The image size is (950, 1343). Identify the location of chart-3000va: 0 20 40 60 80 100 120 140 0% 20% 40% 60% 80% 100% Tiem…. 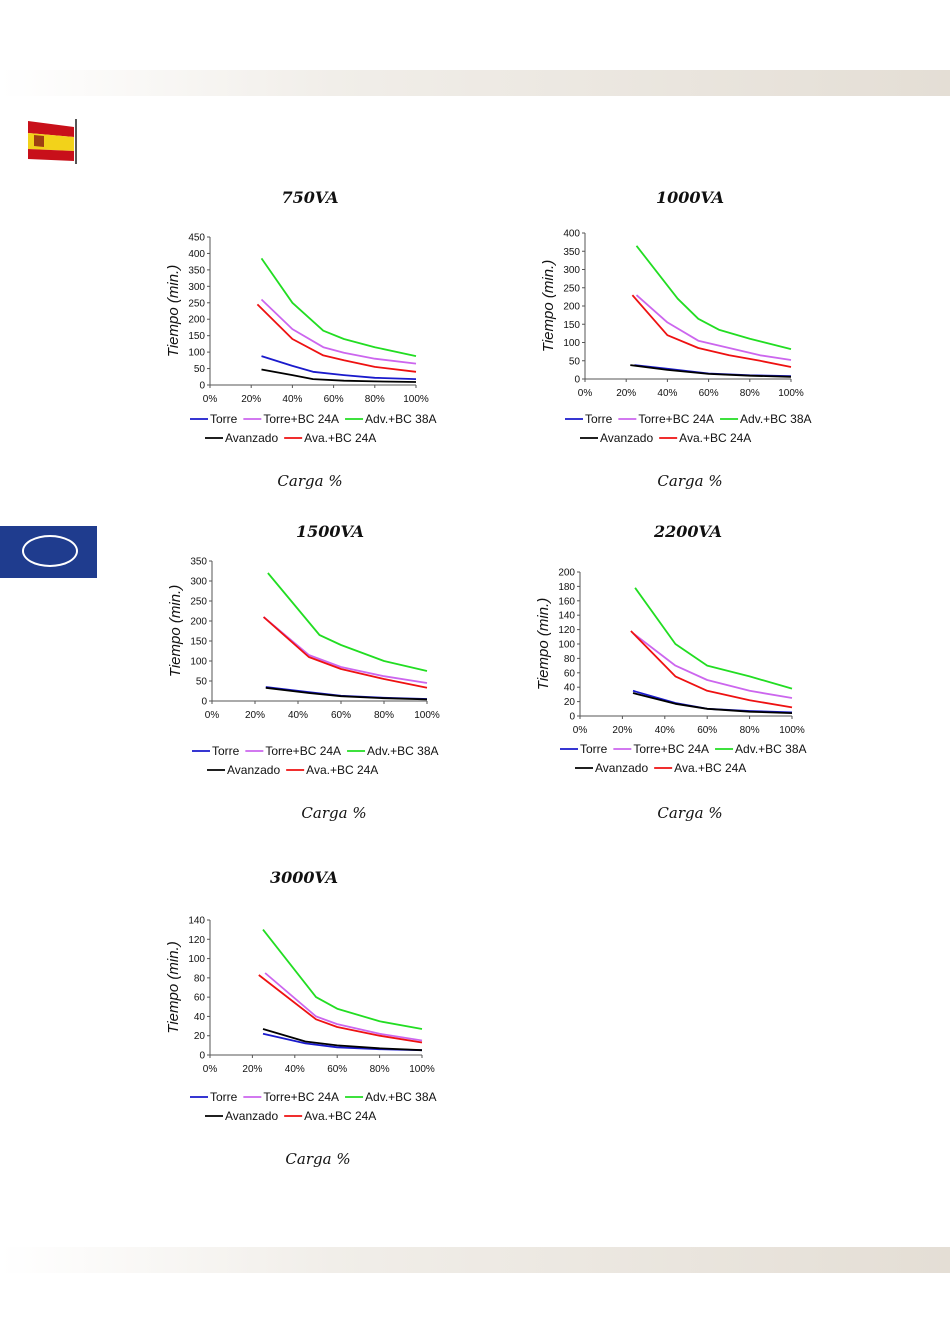
(301, 1020).